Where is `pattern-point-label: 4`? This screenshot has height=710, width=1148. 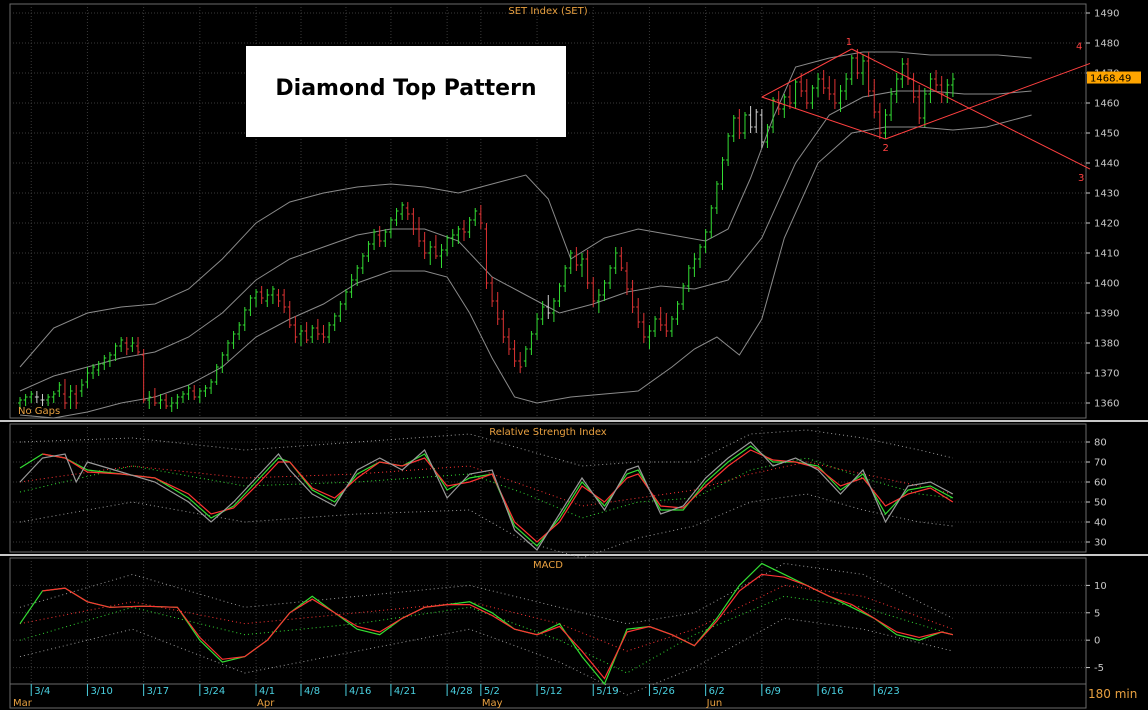 pattern-point-label: 4 is located at coordinates (1079, 46).